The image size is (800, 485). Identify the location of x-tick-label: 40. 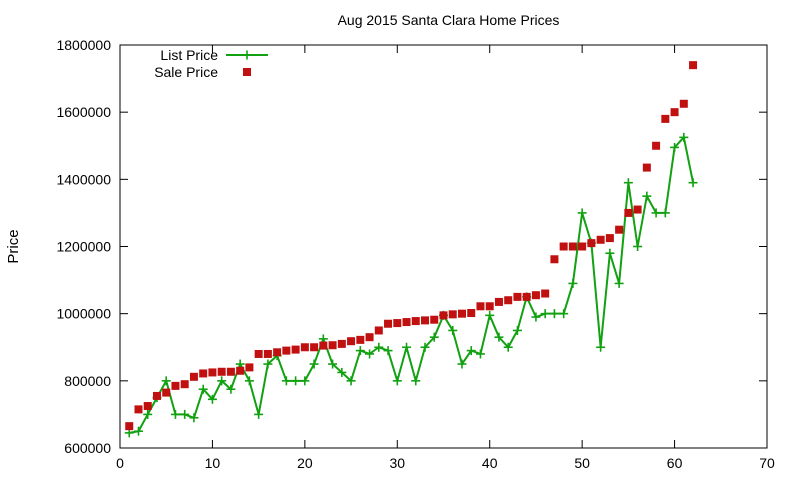
(490, 463).